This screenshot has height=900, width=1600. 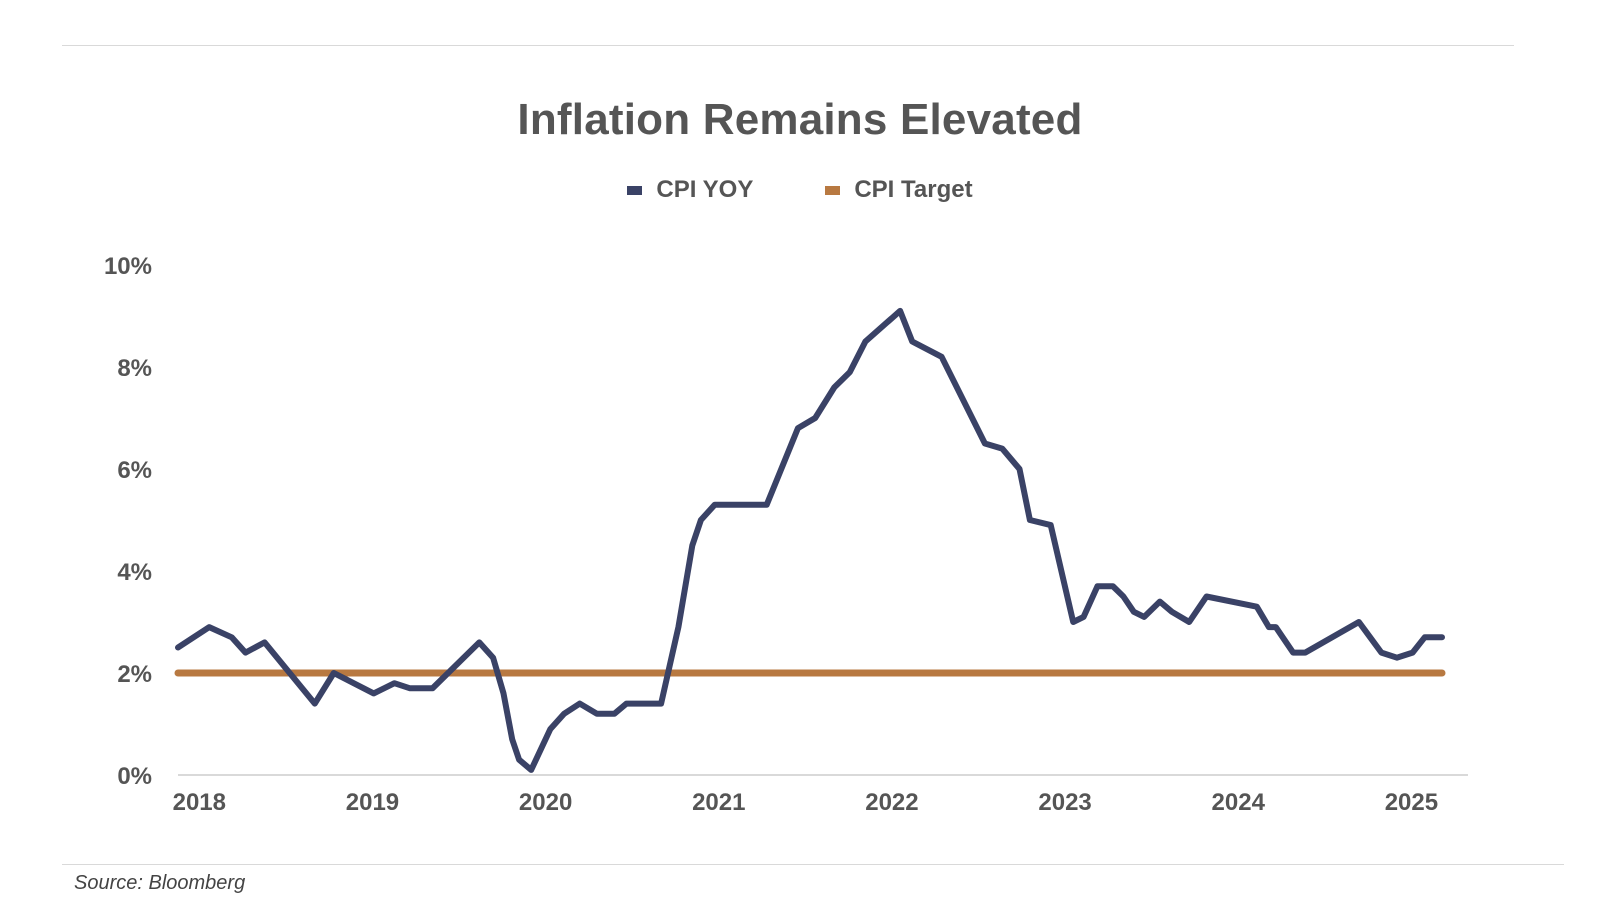 I want to click on y-tick-label: 0%, so click(x=134, y=776).